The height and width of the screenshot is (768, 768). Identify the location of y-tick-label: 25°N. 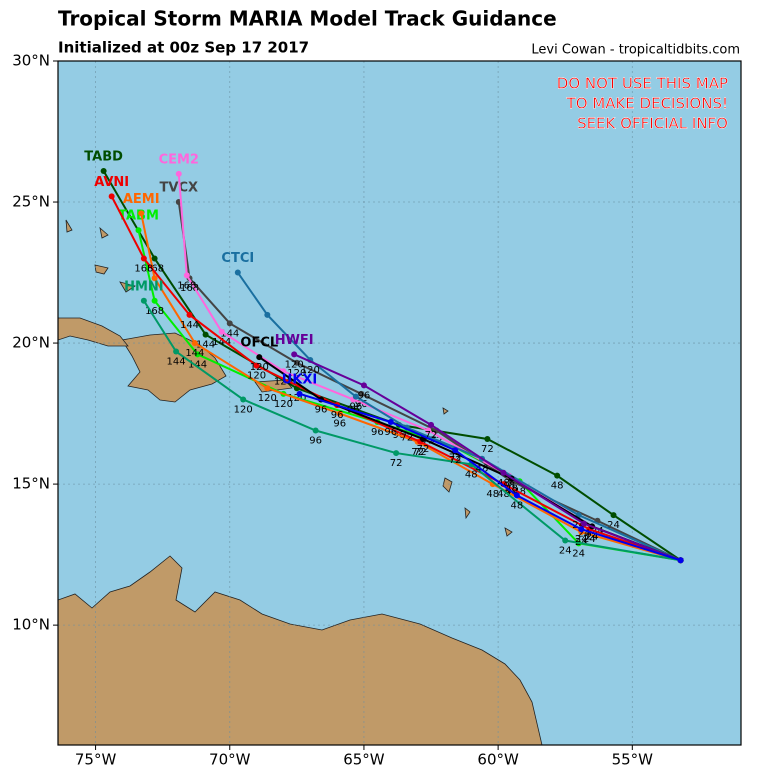
(31, 202).